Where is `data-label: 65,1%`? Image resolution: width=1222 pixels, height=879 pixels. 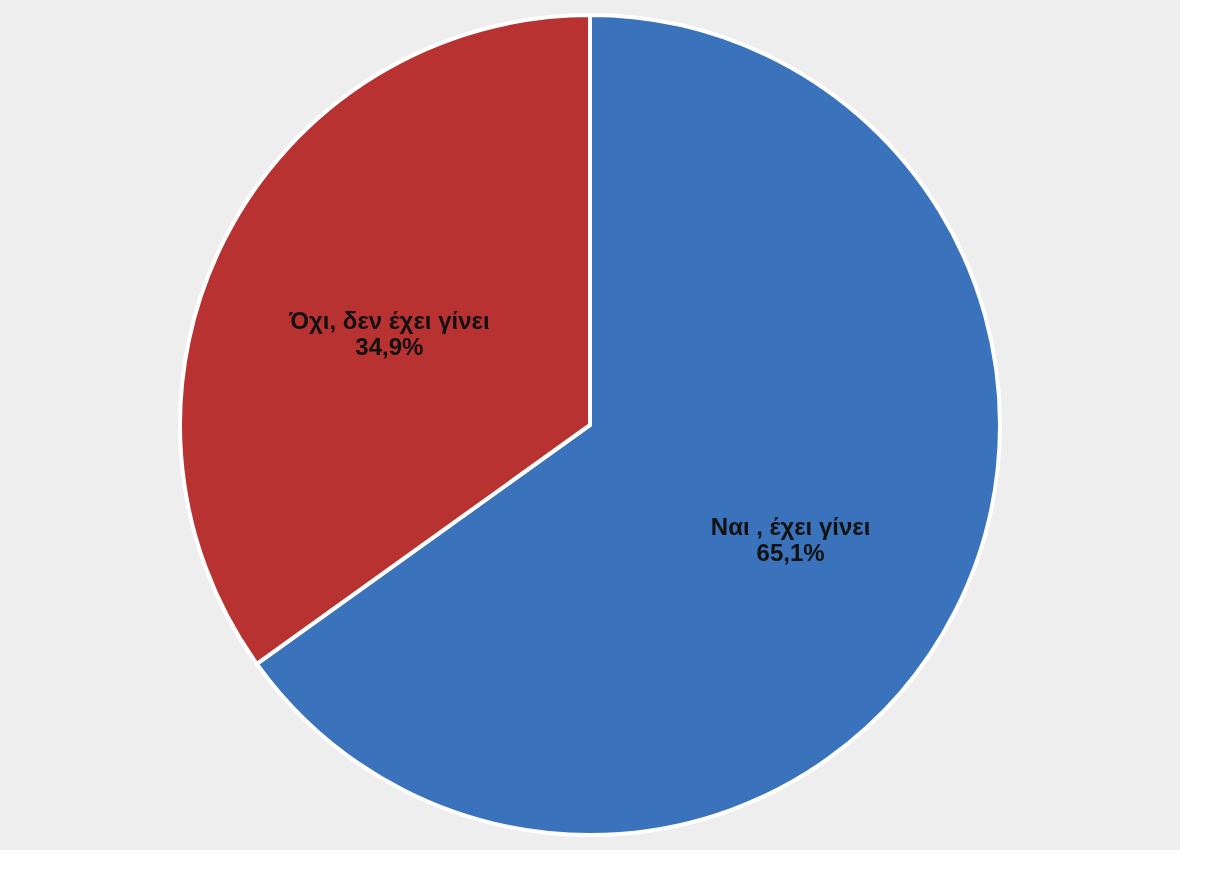
data-label: 65,1% is located at coordinates (790, 553).